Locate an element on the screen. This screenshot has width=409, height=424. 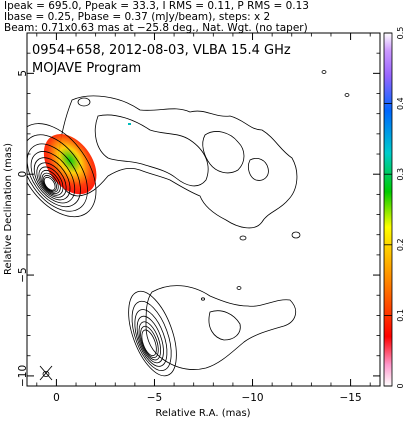
core-component is located at coordinates (62, 170).